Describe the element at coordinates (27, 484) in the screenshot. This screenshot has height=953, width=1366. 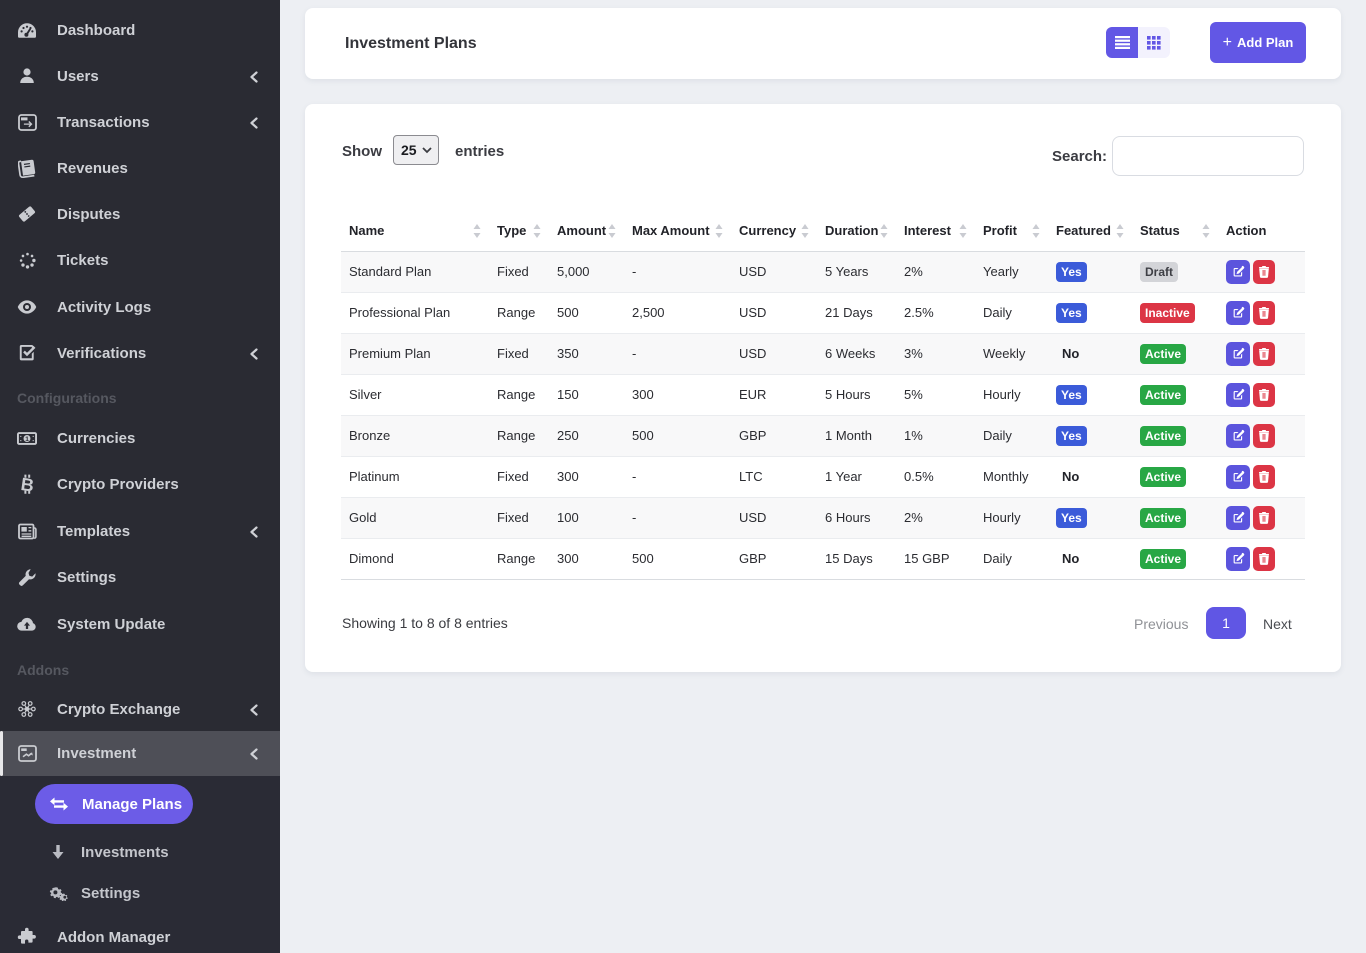
I see `svg-text: B` at that location.